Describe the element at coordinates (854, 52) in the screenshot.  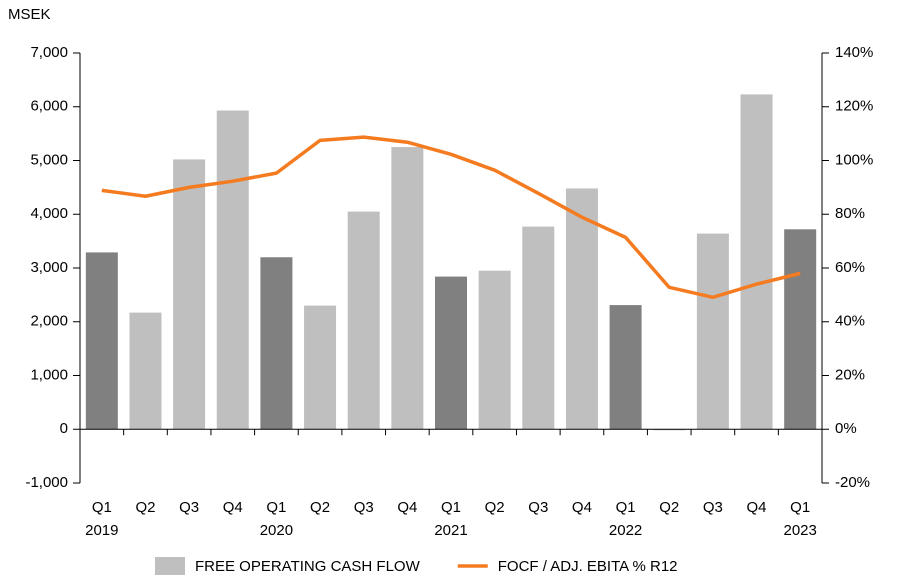
I see `y2-tick-label: 140%` at that location.